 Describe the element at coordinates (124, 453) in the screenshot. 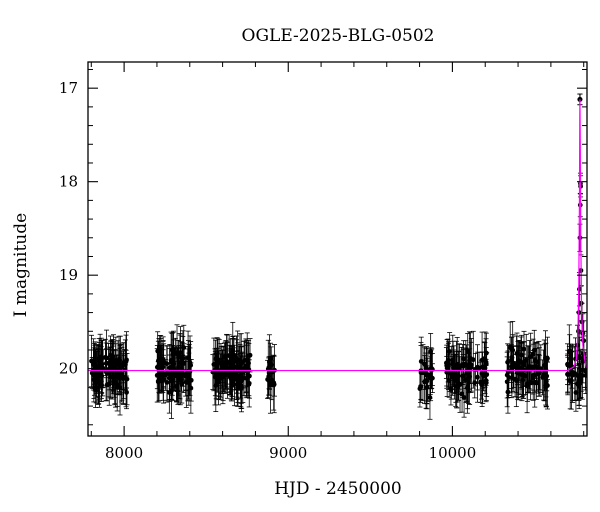

I see `x-tick-label: 8000` at that location.